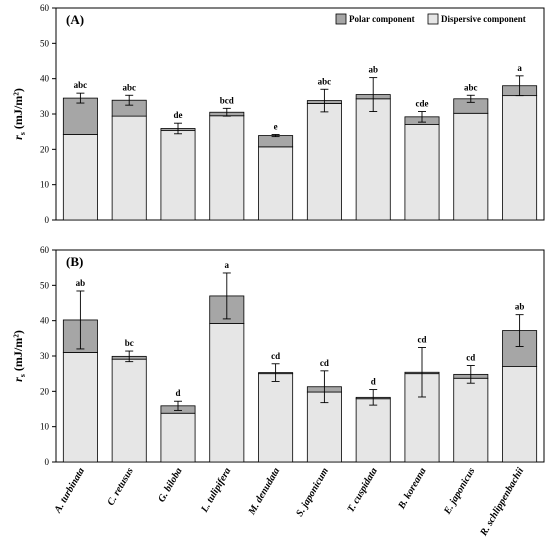  What do you see at coordinates (312, 492) in the screenshot?
I see `category-label: S. japonicum` at bounding box center [312, 492].